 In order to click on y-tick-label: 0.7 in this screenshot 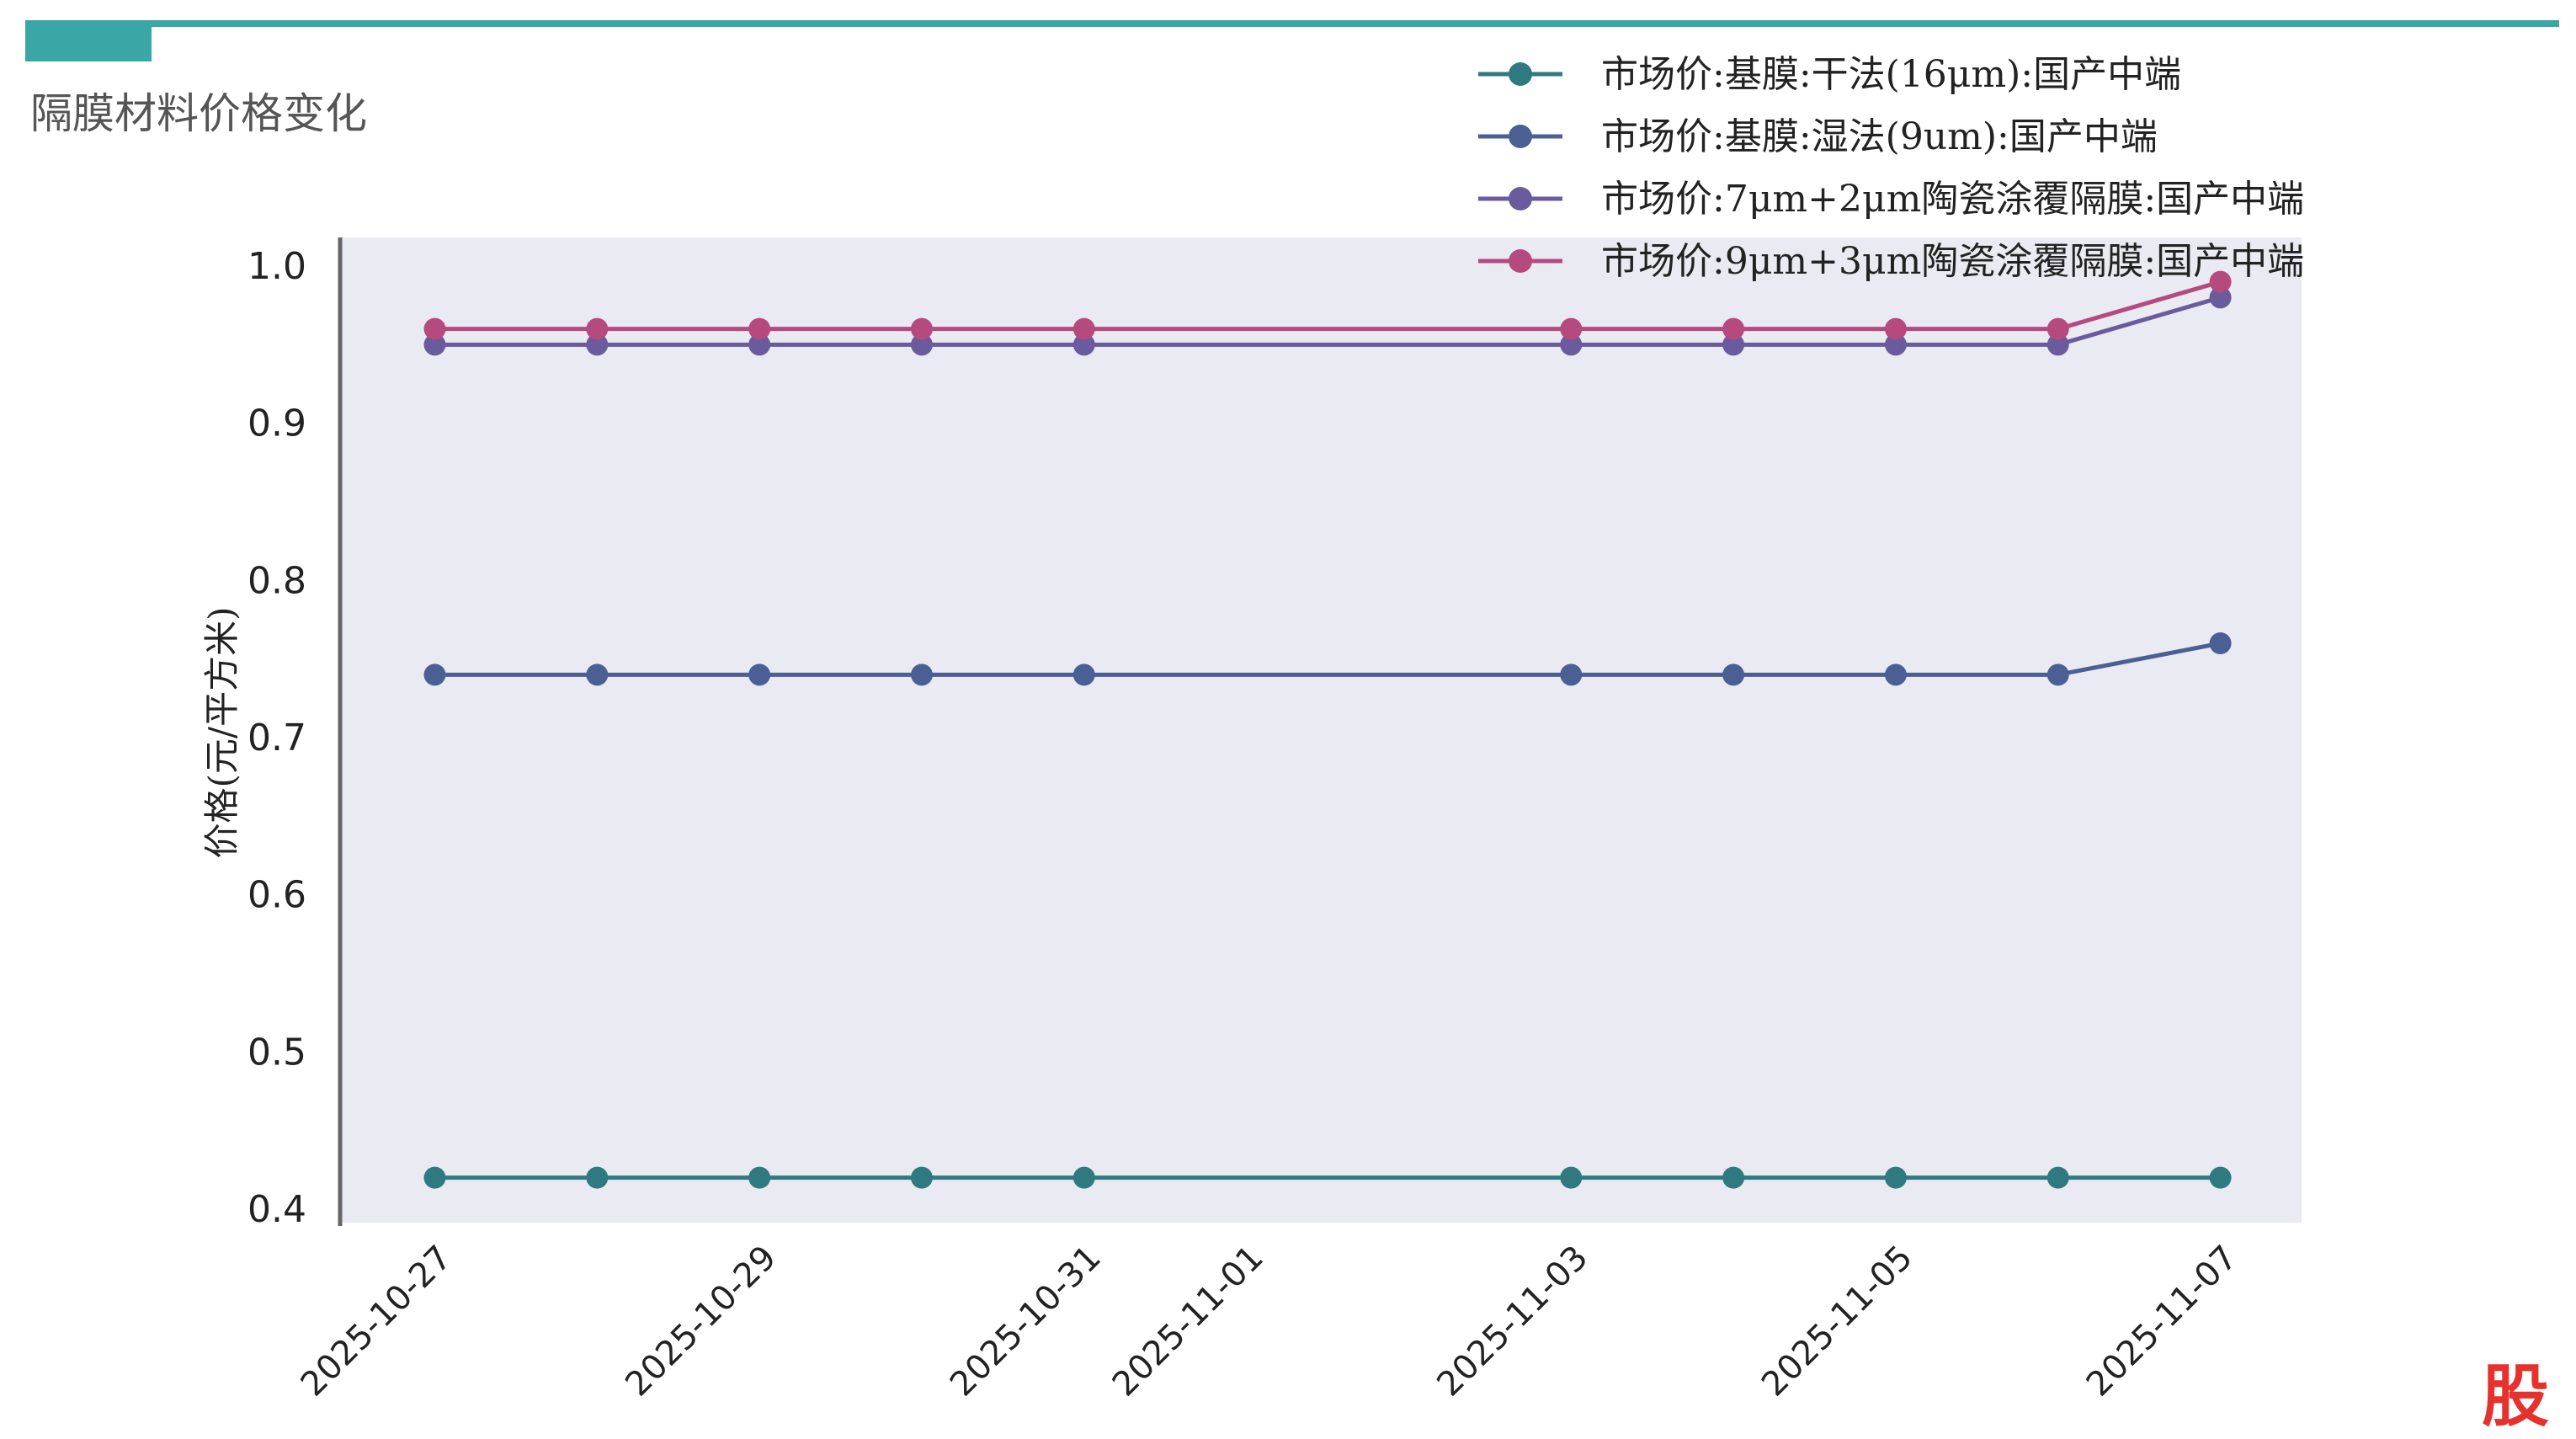, I will do `click(276, 738)`.